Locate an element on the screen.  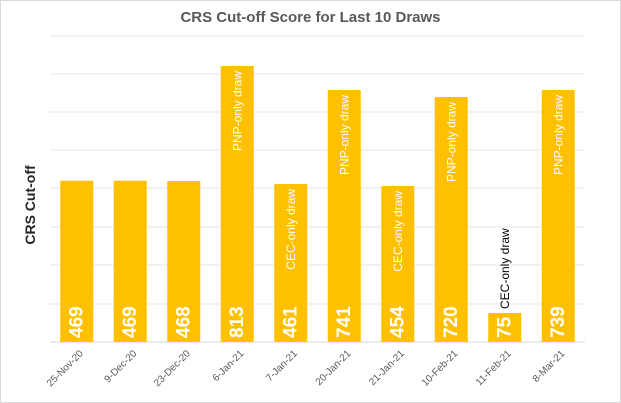
annotation-4: CEC-only draw is located at coordinates (291, 229).